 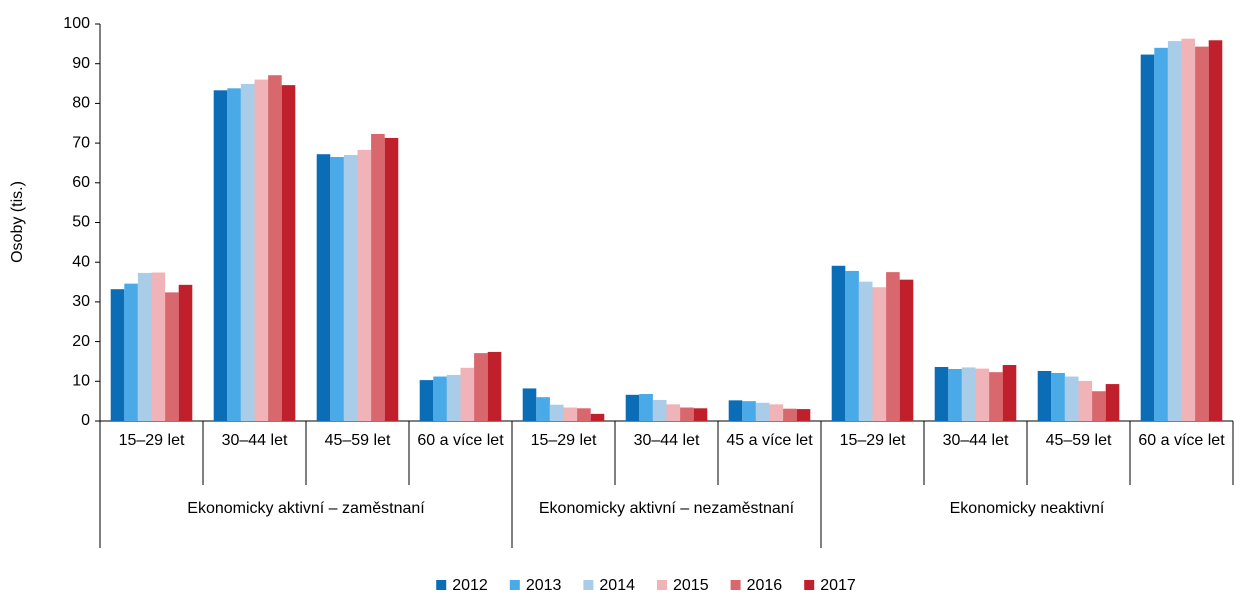 I want to click on legend-label: 2017, so click(x=838, y=585).